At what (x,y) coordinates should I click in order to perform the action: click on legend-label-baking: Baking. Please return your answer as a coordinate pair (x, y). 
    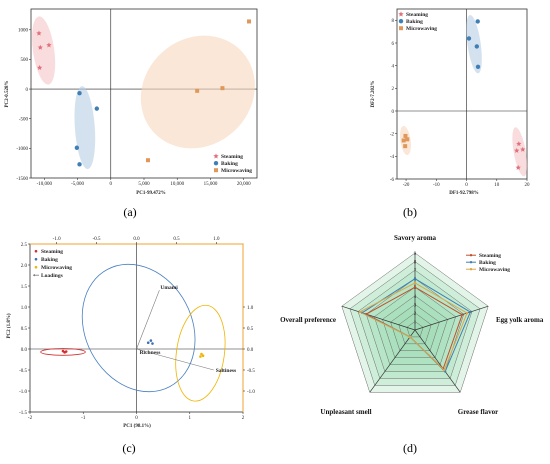
    Looking at the image, I should click on (229, 164).